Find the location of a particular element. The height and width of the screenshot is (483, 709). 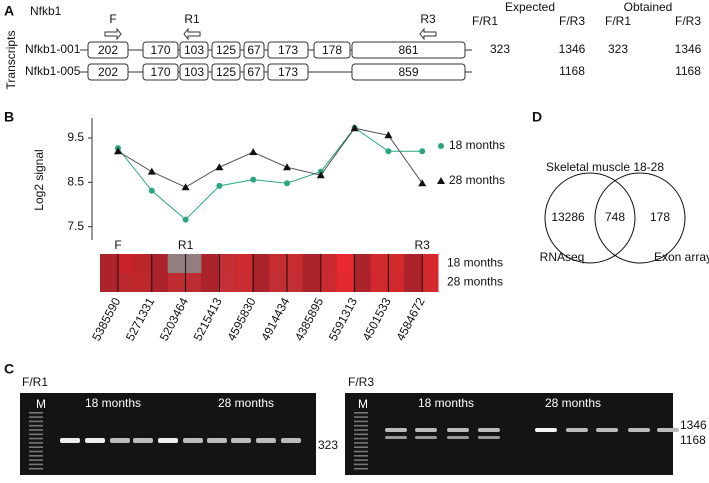

venn-set: RNAseq is located at coordinates (562, 257).